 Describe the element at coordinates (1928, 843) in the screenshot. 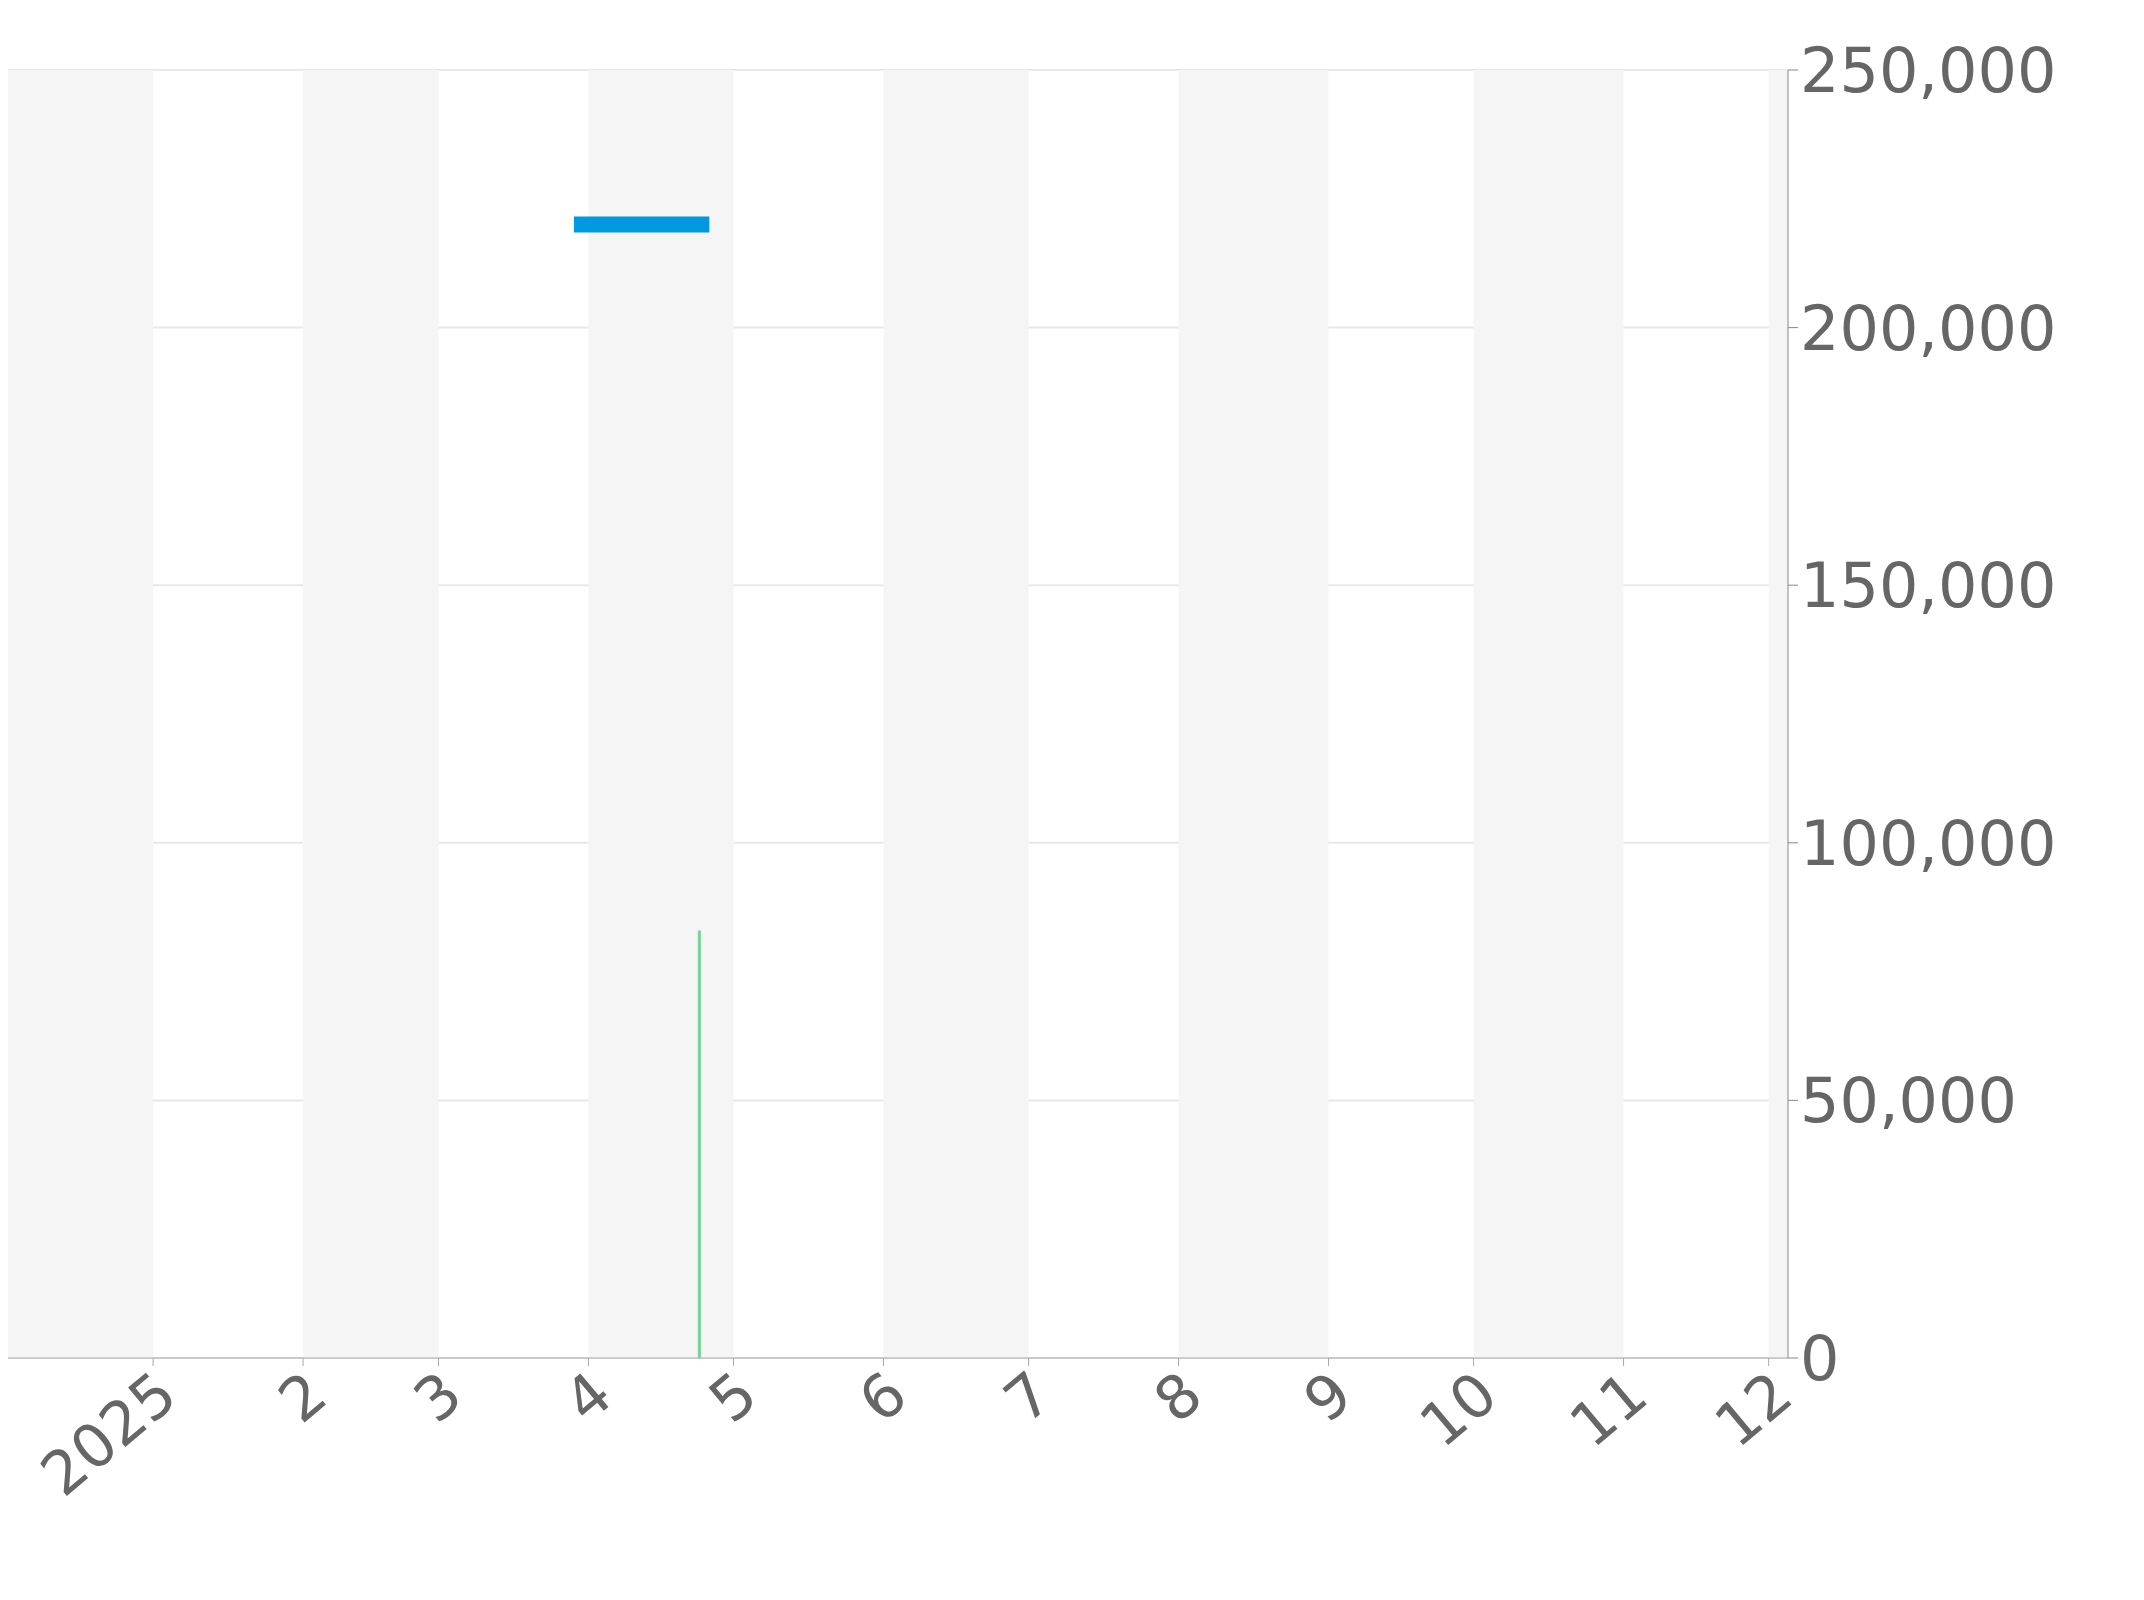

I see `y-tick-label: 100,000` at that location.